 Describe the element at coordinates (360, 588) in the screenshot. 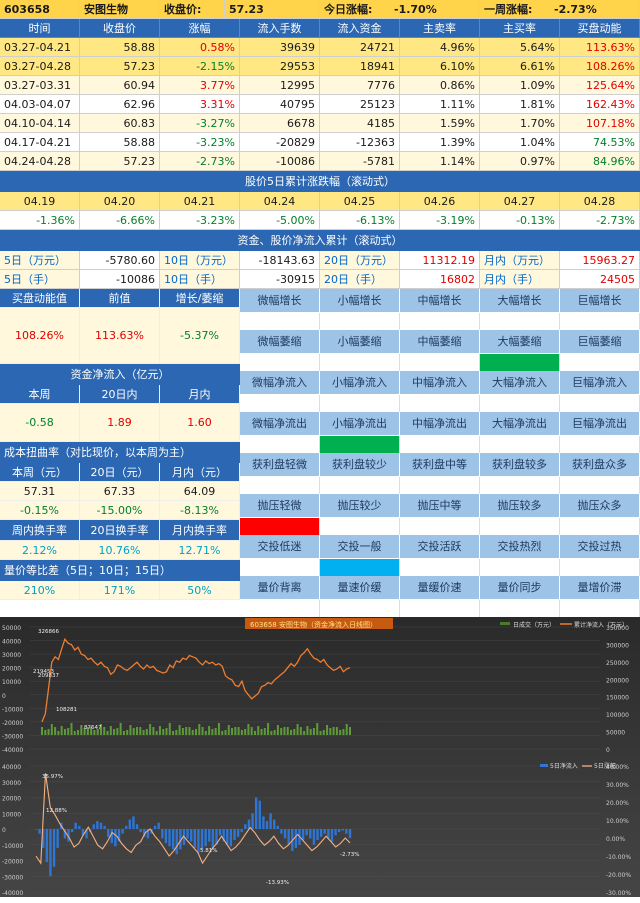

I see `status-button: 量速价缓` at that location.